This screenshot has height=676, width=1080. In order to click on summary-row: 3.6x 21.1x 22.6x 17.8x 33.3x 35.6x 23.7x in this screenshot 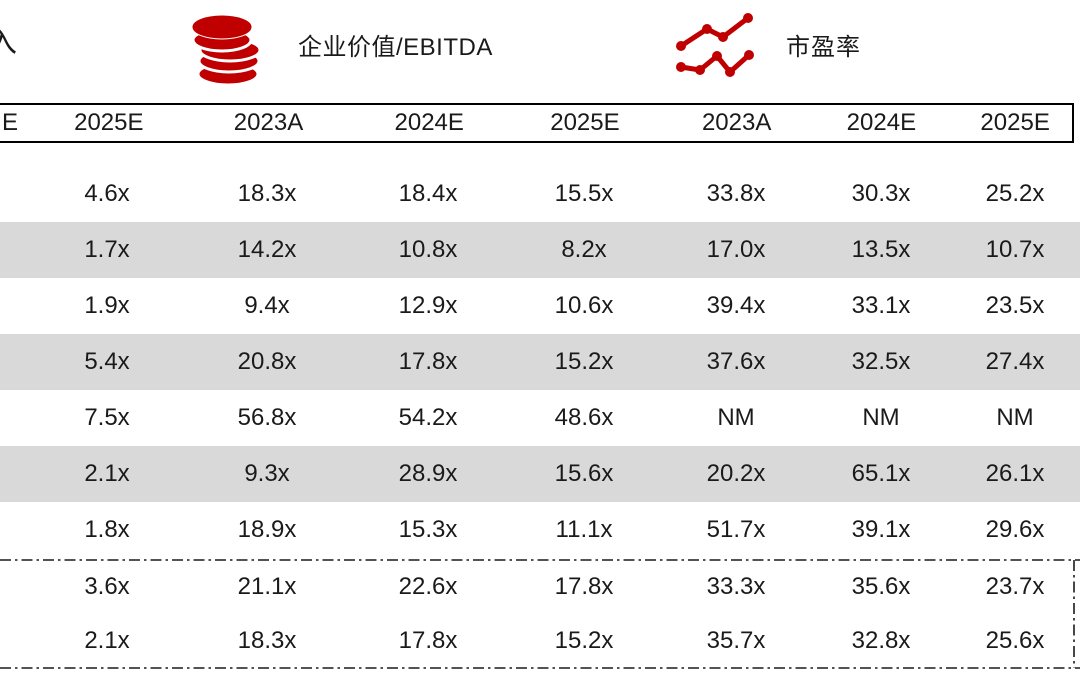, I will do `click(540, 587)`.